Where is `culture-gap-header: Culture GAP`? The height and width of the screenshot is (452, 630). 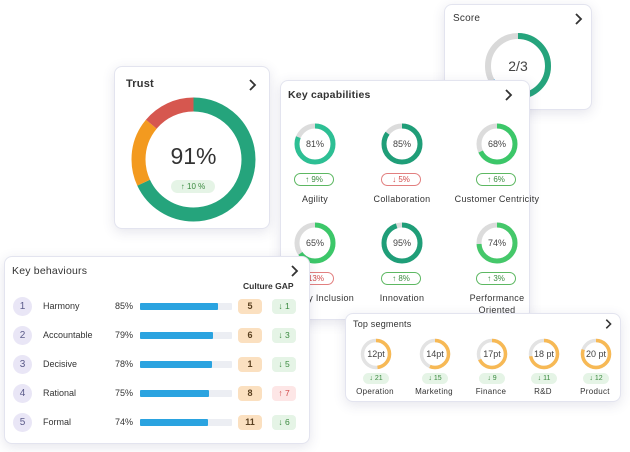
culture-gap-header: Culture GAP is located at coordinates (268, 286).